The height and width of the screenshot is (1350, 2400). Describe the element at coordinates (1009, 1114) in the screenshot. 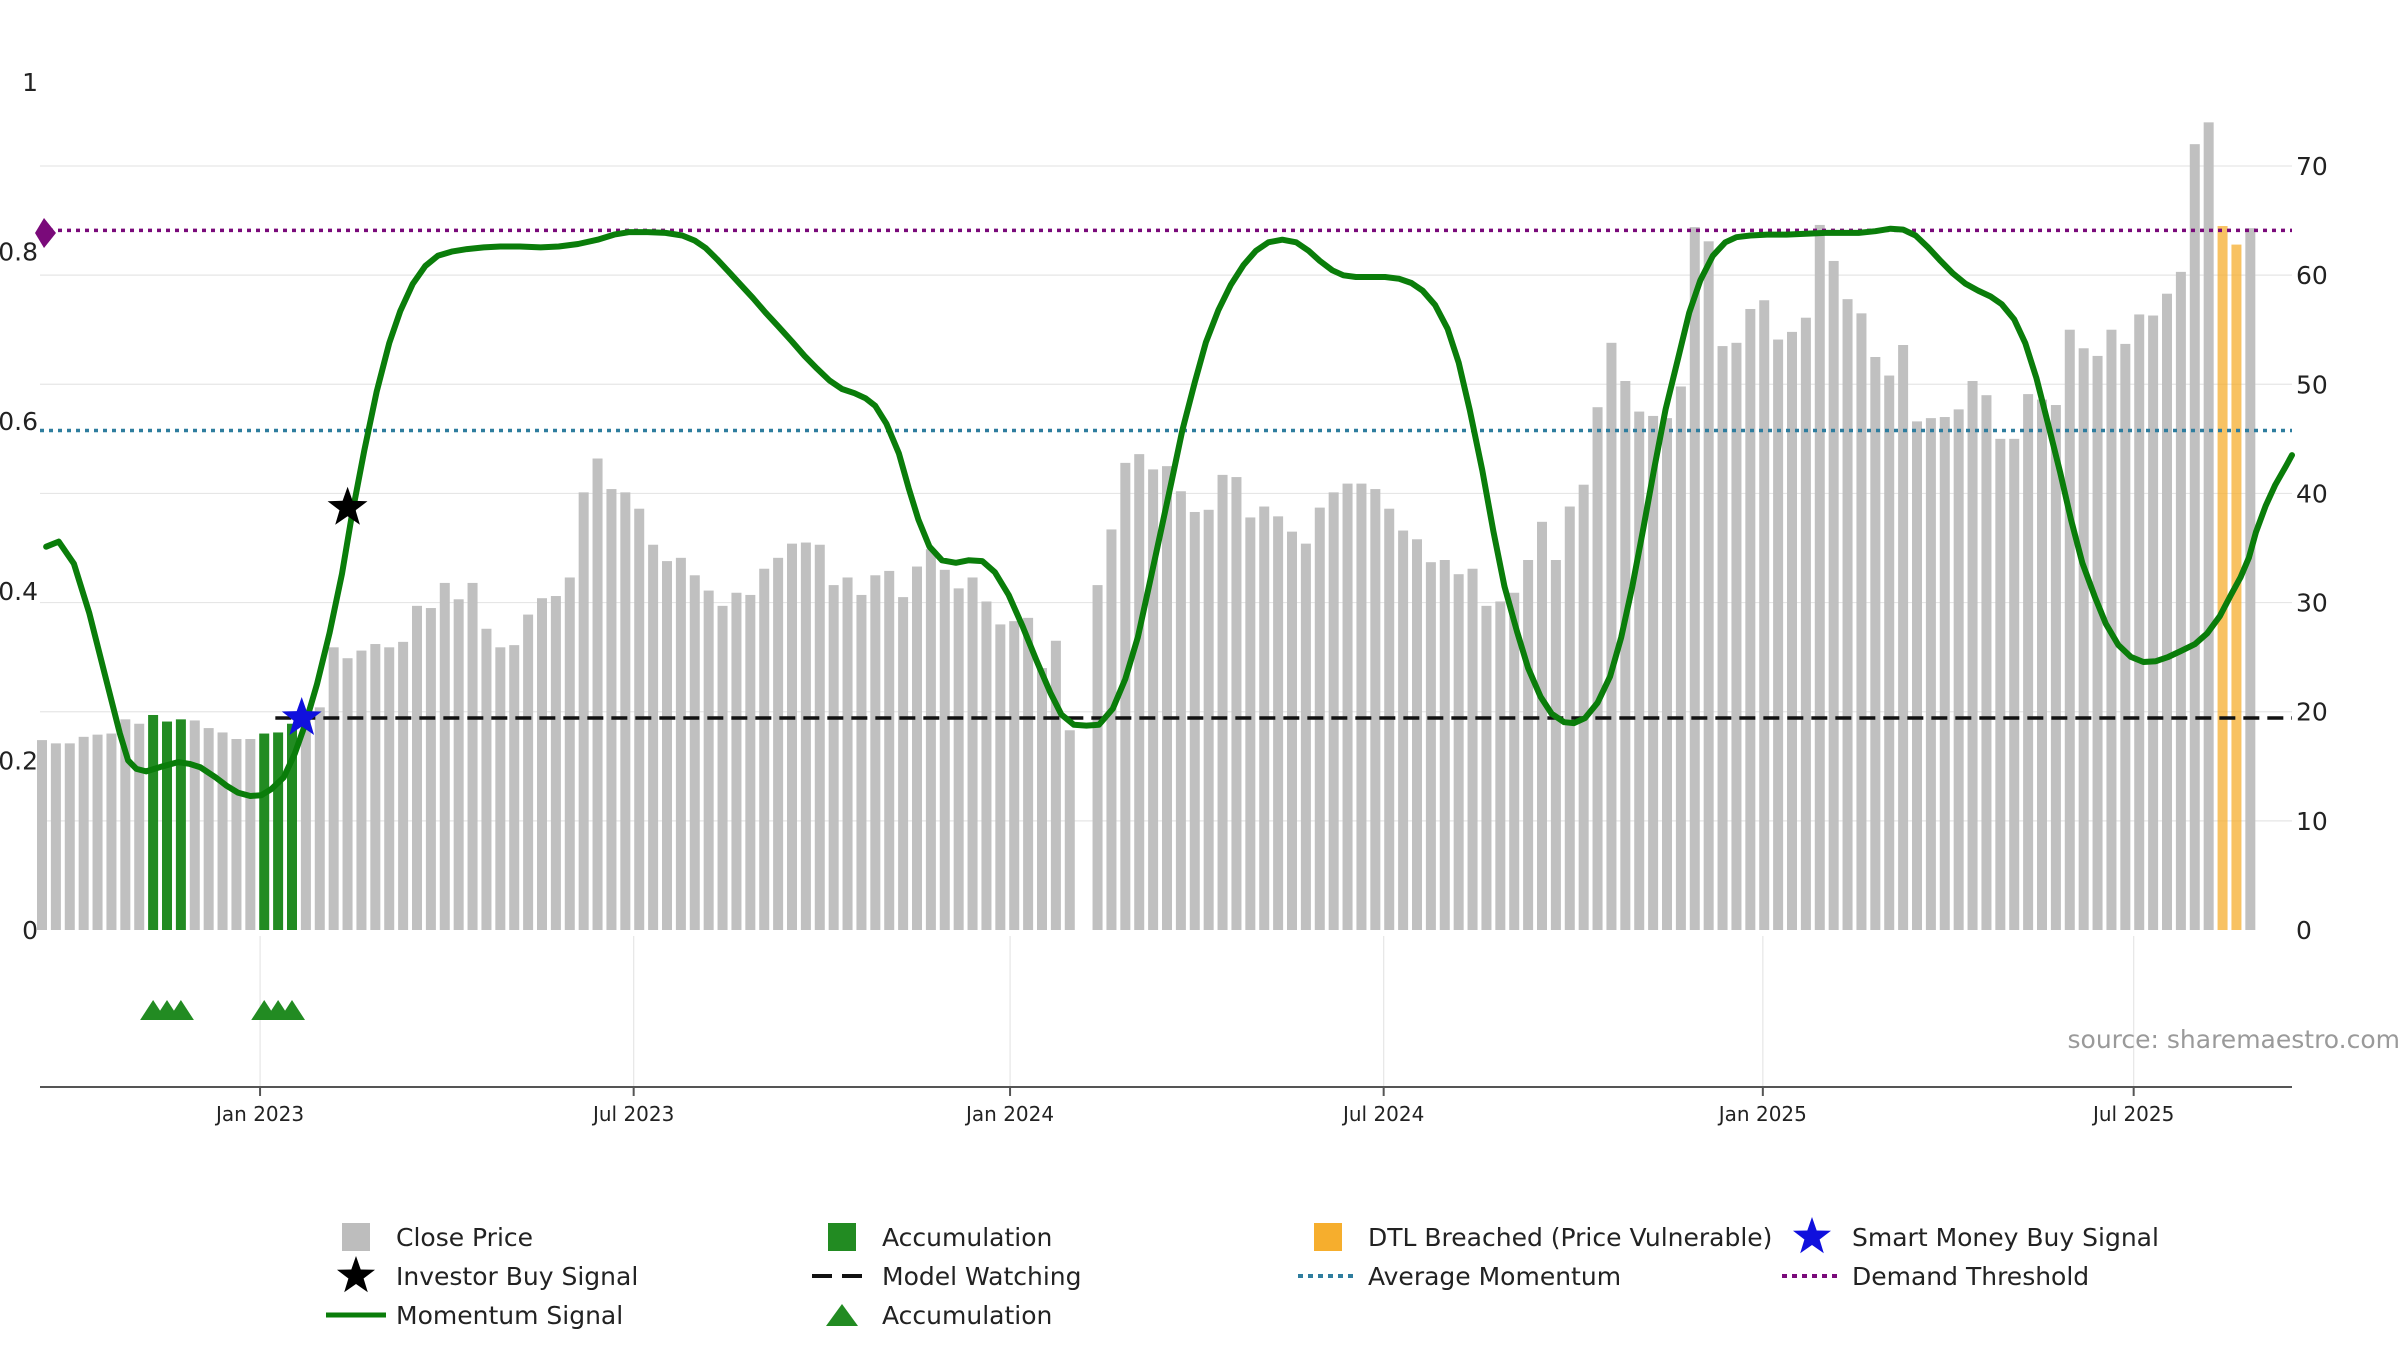

I see `x-tick-label: Jan 2024` at that location.